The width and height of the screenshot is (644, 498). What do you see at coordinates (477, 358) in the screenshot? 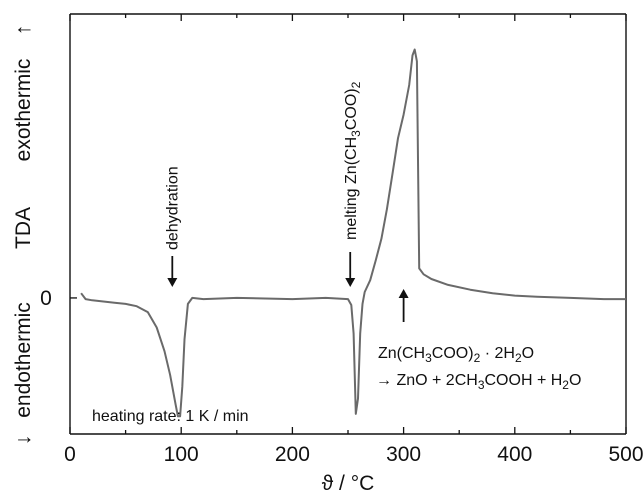
I see `reaction1-sub2: 2` at bounding box center [477, 358].